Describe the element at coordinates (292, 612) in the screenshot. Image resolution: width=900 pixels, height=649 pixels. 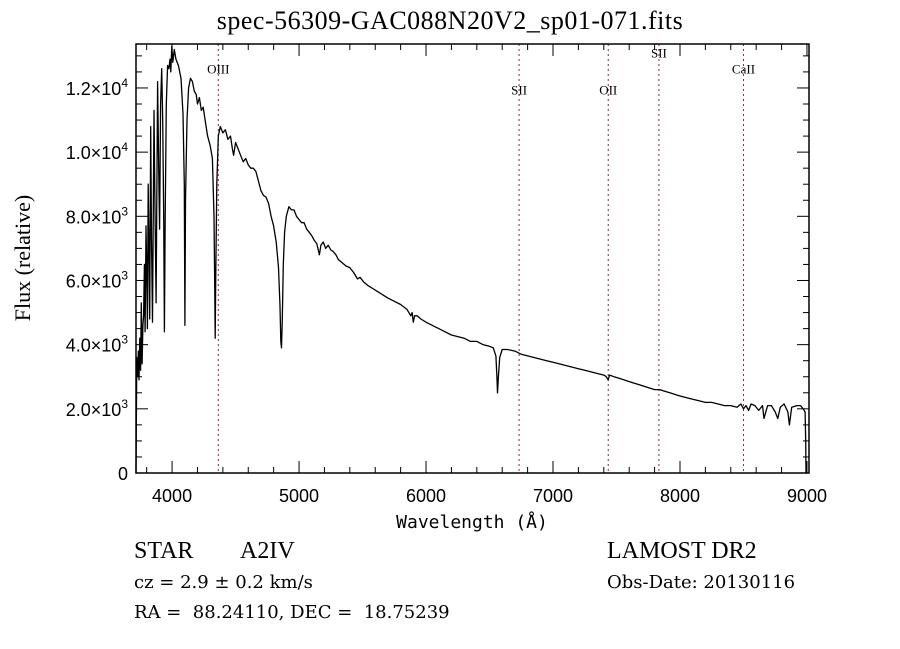
I see `coordinates-text: RA = 88.24110, DEC = 18.75239` at that location.